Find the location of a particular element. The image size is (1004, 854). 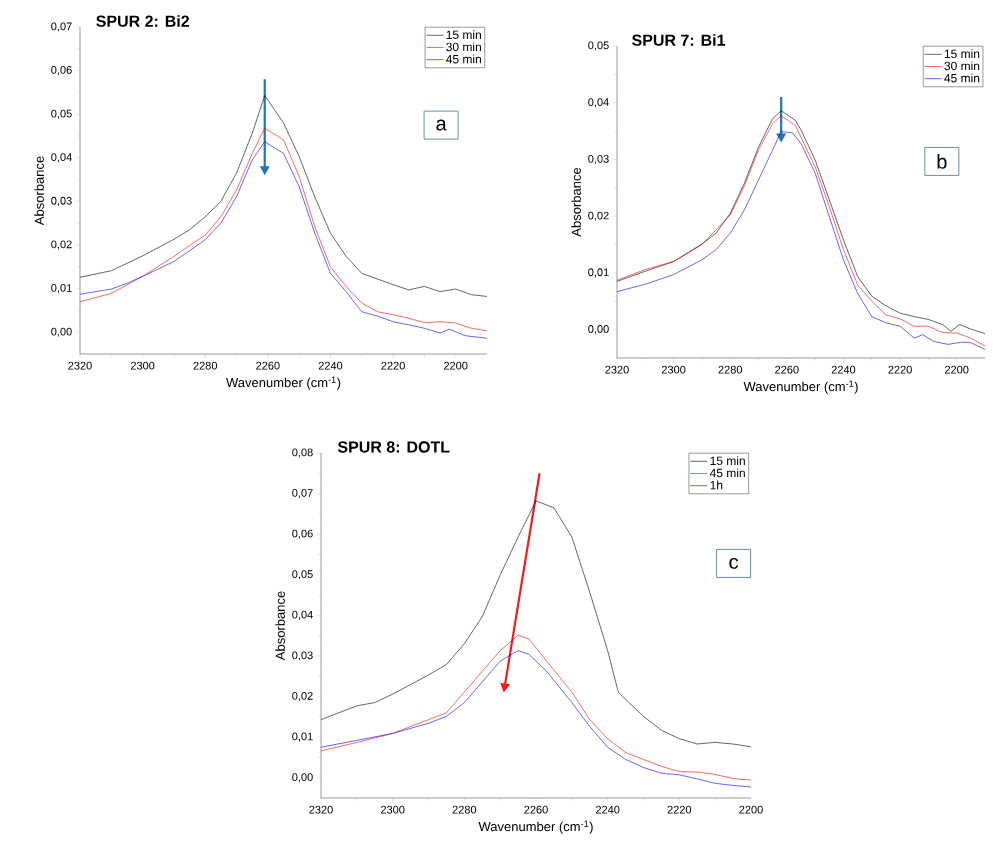

annotation: b is located at coordinates (942, 161).